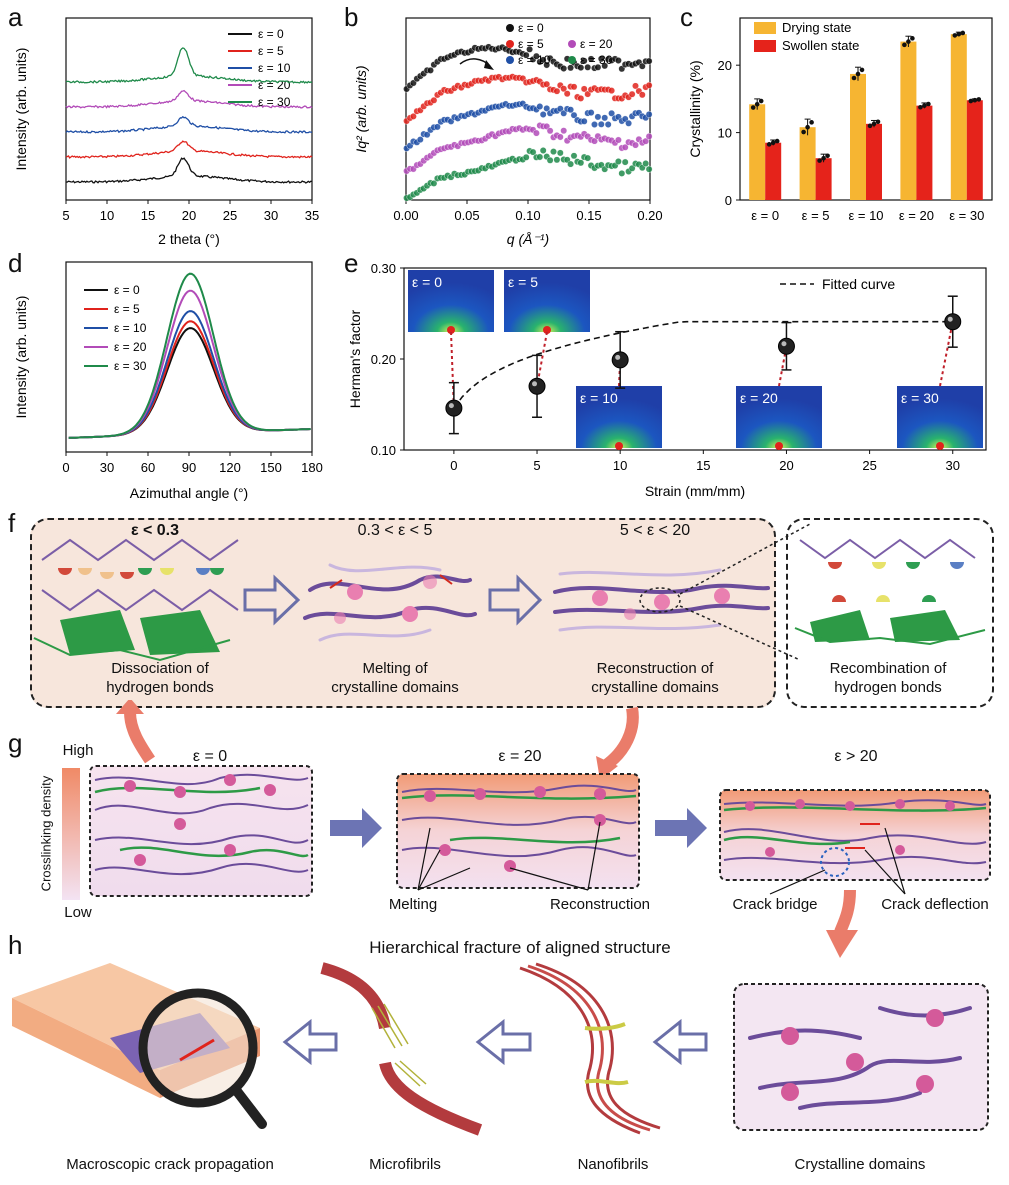  What do you see at coordinates (160, 668) in the screenshot?
I see `f-caption-1a: Dissociation of` at bounding box center [160, 668].